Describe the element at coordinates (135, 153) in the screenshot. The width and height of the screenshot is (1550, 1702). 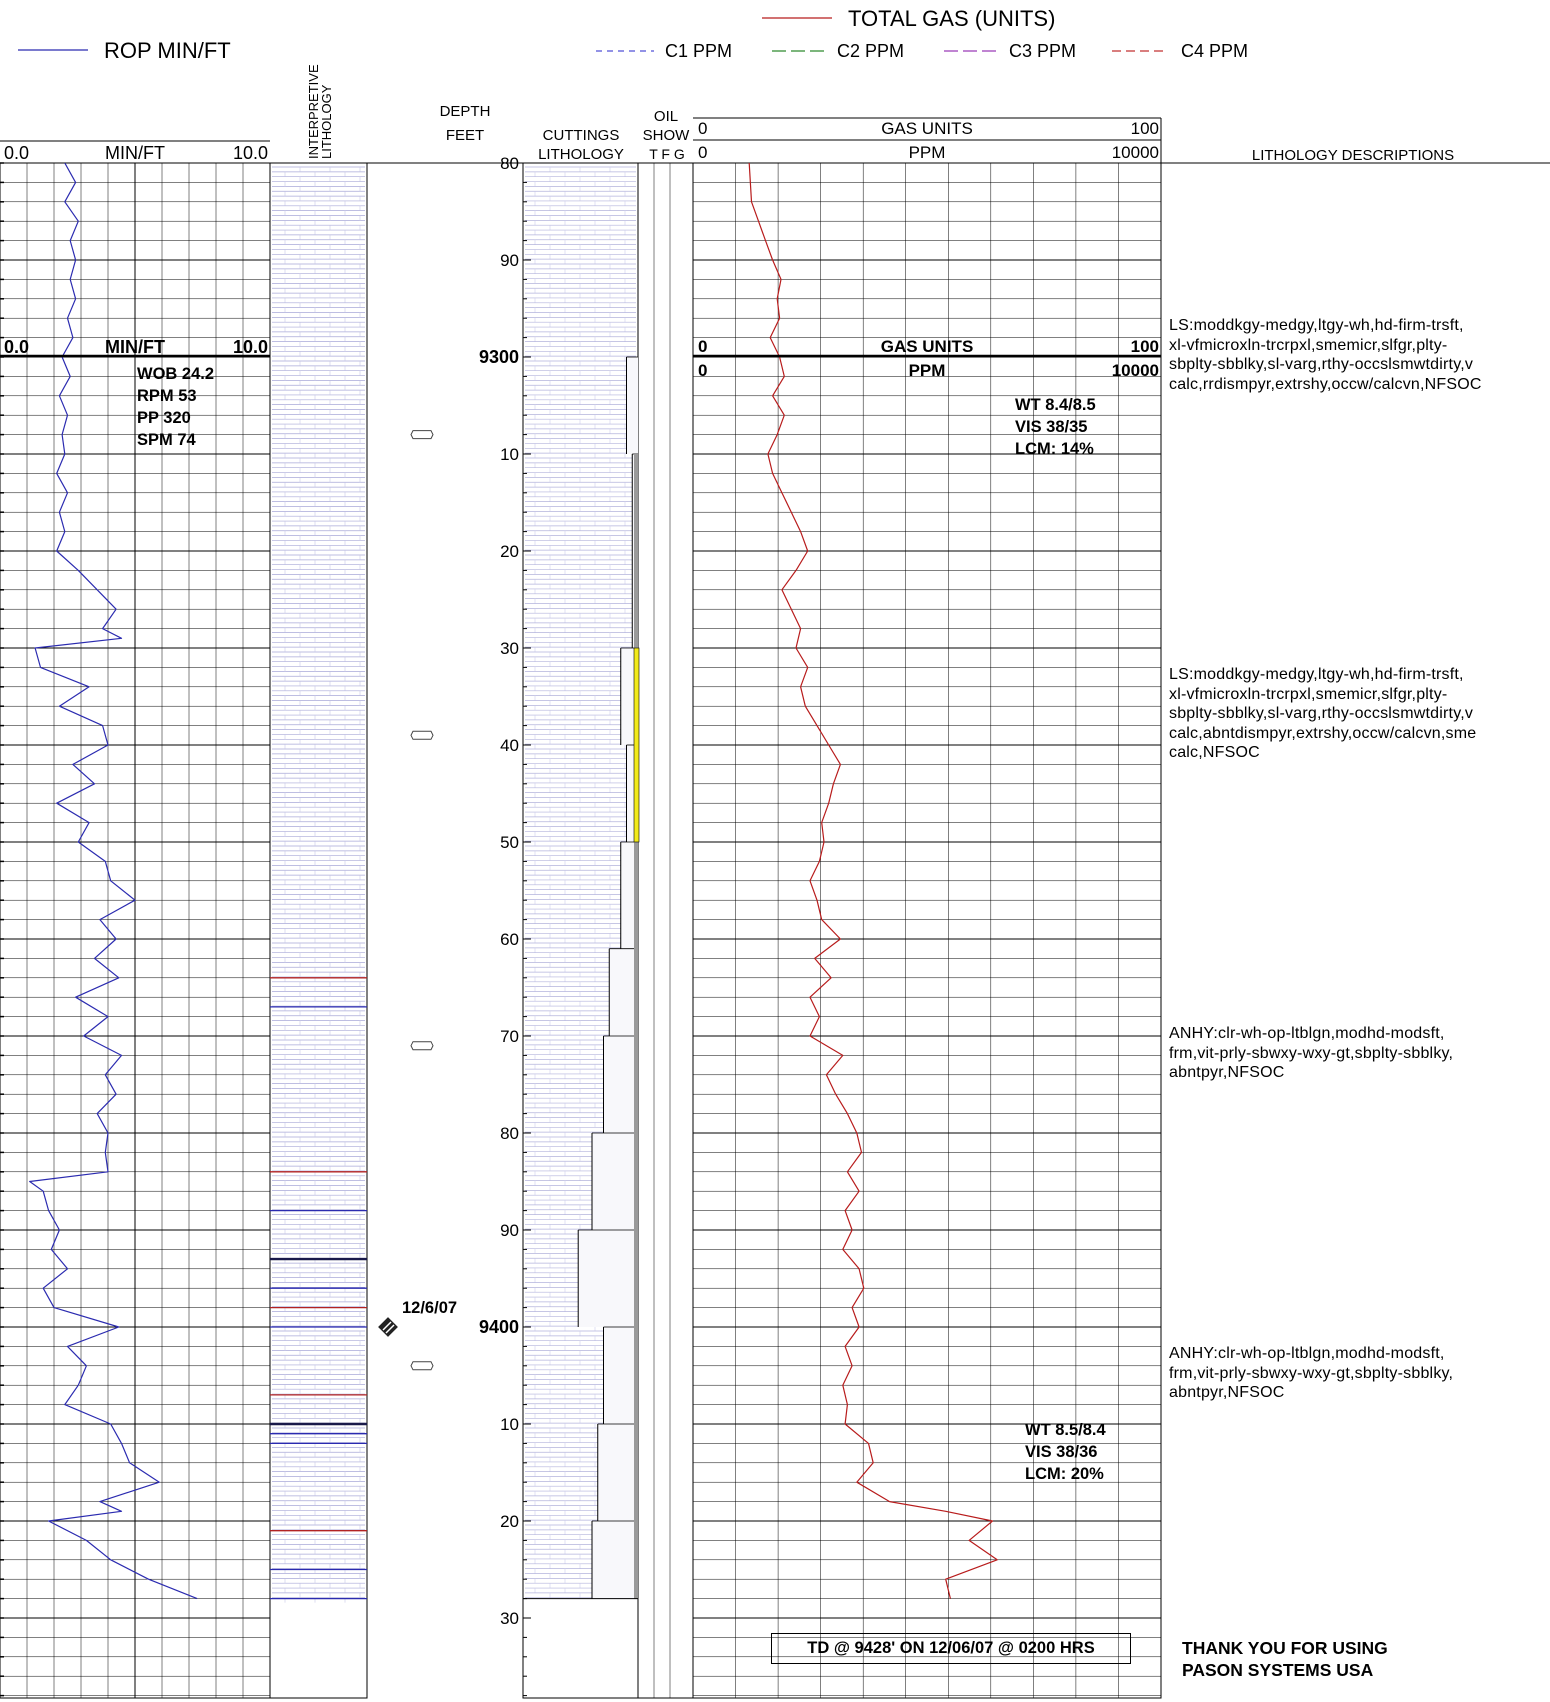
I see `rop-scale-label: MIN/FT` at that location.